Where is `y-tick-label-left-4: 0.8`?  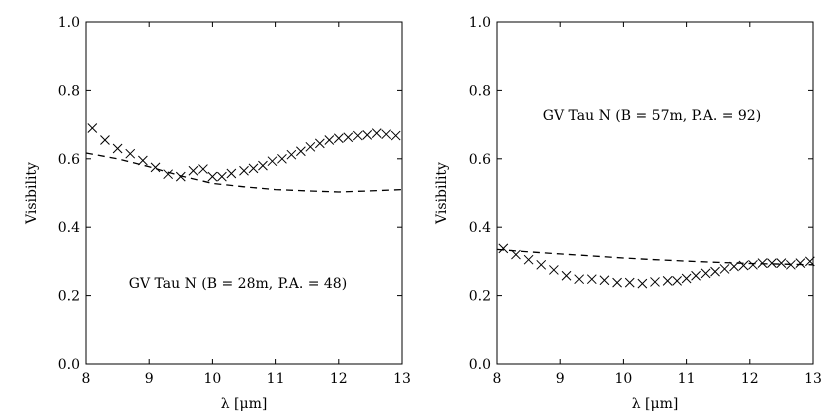 y-tick-label-left-4: 0.8 is located at coordinates (69, 91).